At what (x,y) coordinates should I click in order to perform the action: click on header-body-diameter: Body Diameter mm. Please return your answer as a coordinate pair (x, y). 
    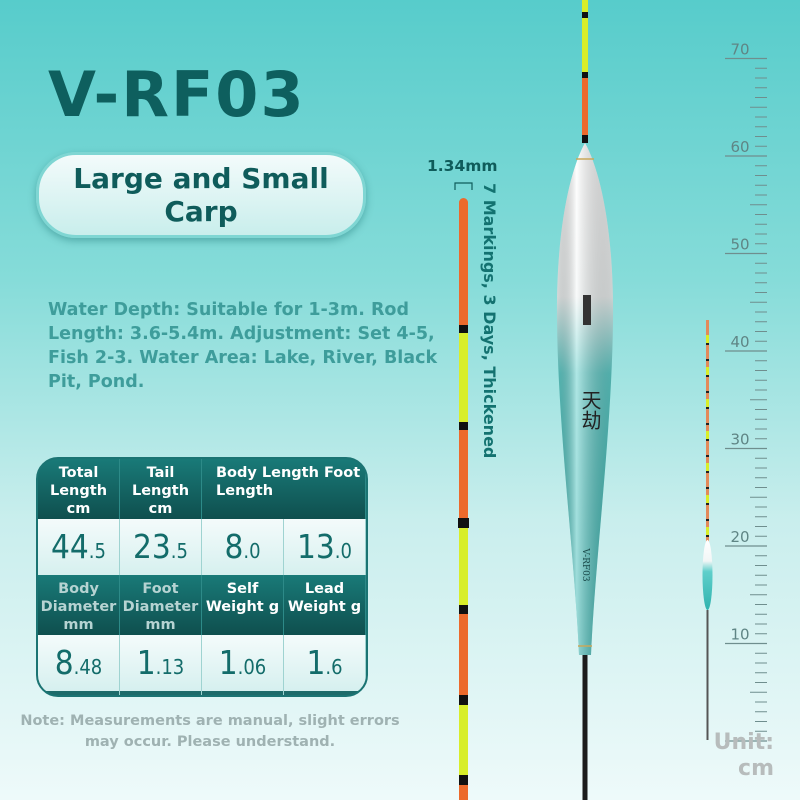
    Looking at the image, I should click on (79, 605).